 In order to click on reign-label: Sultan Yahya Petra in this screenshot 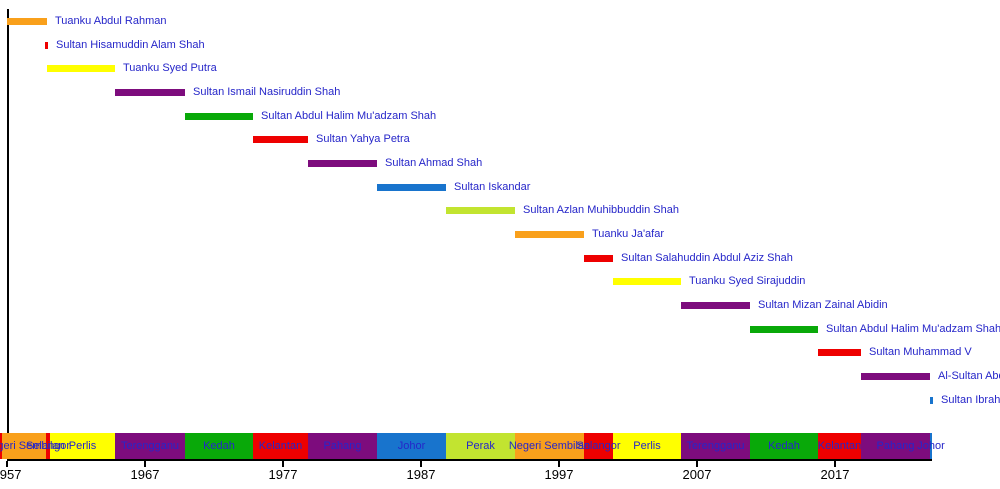, I will do `click(363, 139)`.